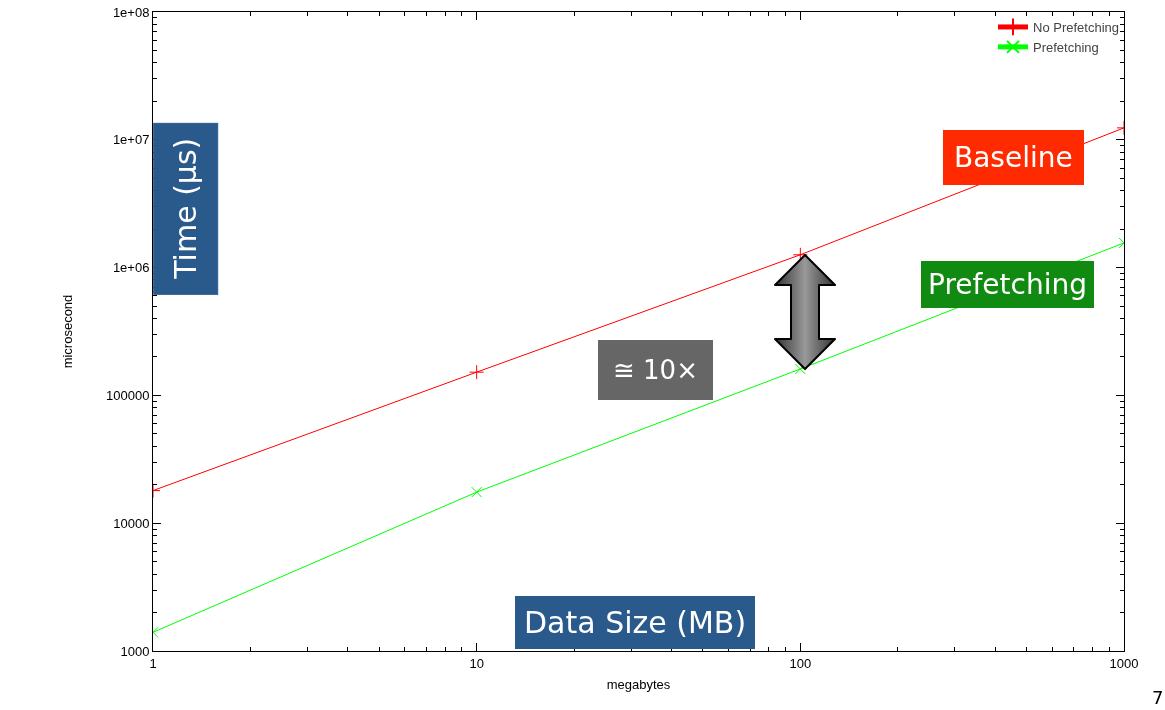 The height and width of the screenshot is (710, 1165). I want to click on x-tick-label: 10, so click(476, 663).